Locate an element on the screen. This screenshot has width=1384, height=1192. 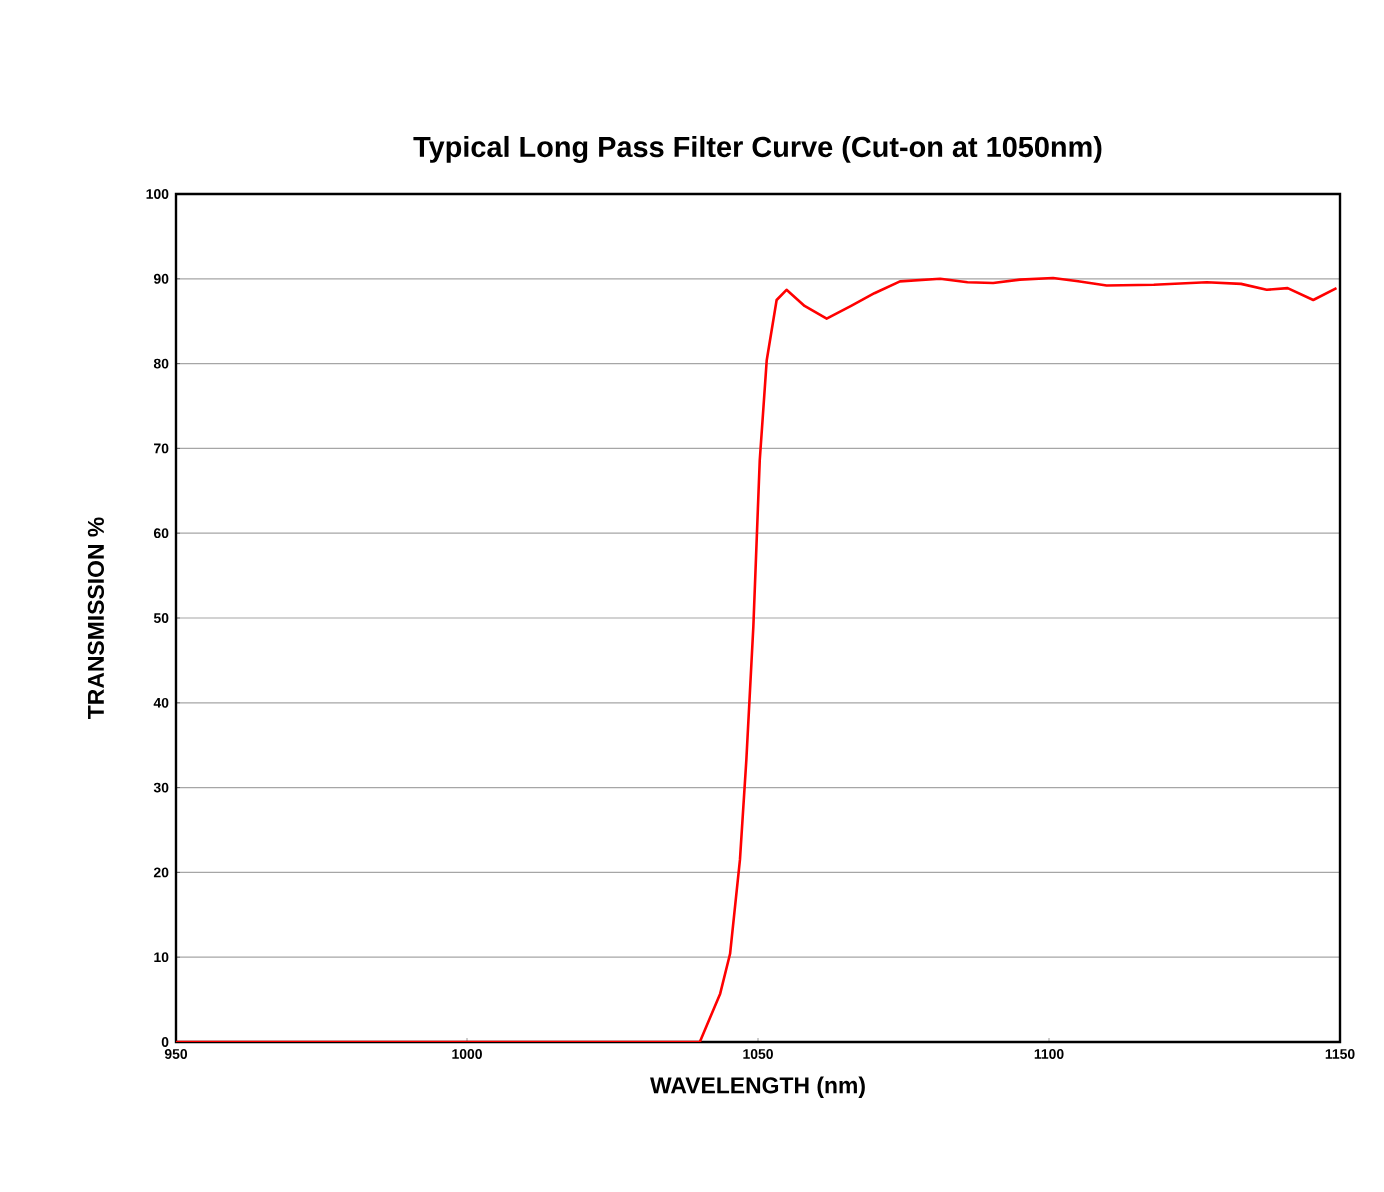
y-axis-title: TRANSMISSION % is located at coordinates (95, 618).